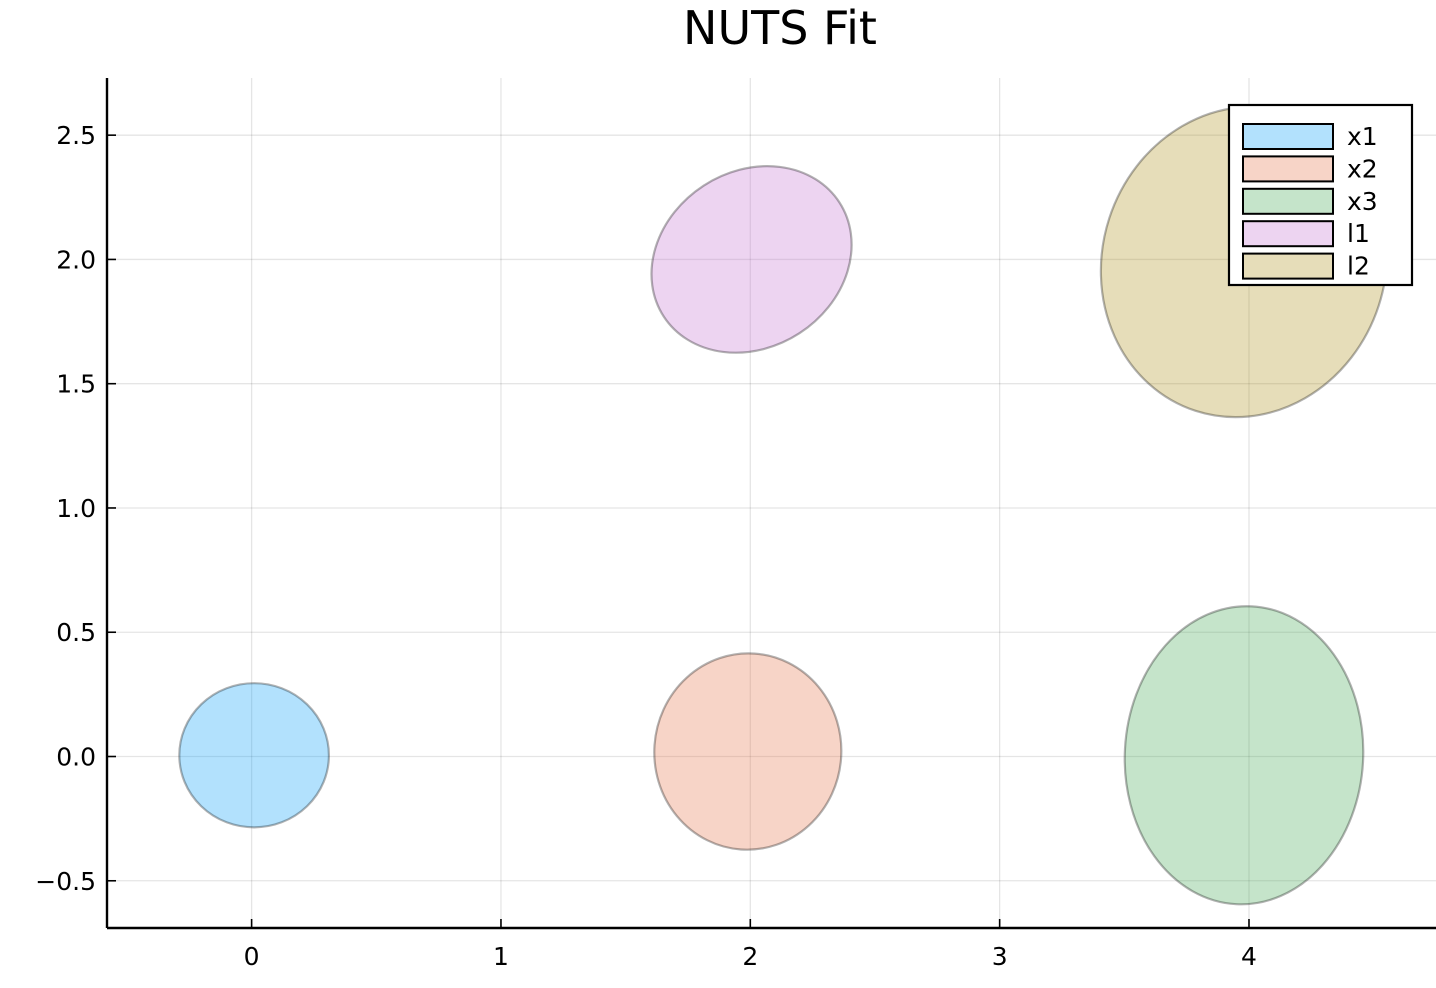 The width and height of the screenshot is (1436, 988). Describe the element at coordinates (1288, 234) in the screenshot. I see `legend-swatch-l1` at that location.